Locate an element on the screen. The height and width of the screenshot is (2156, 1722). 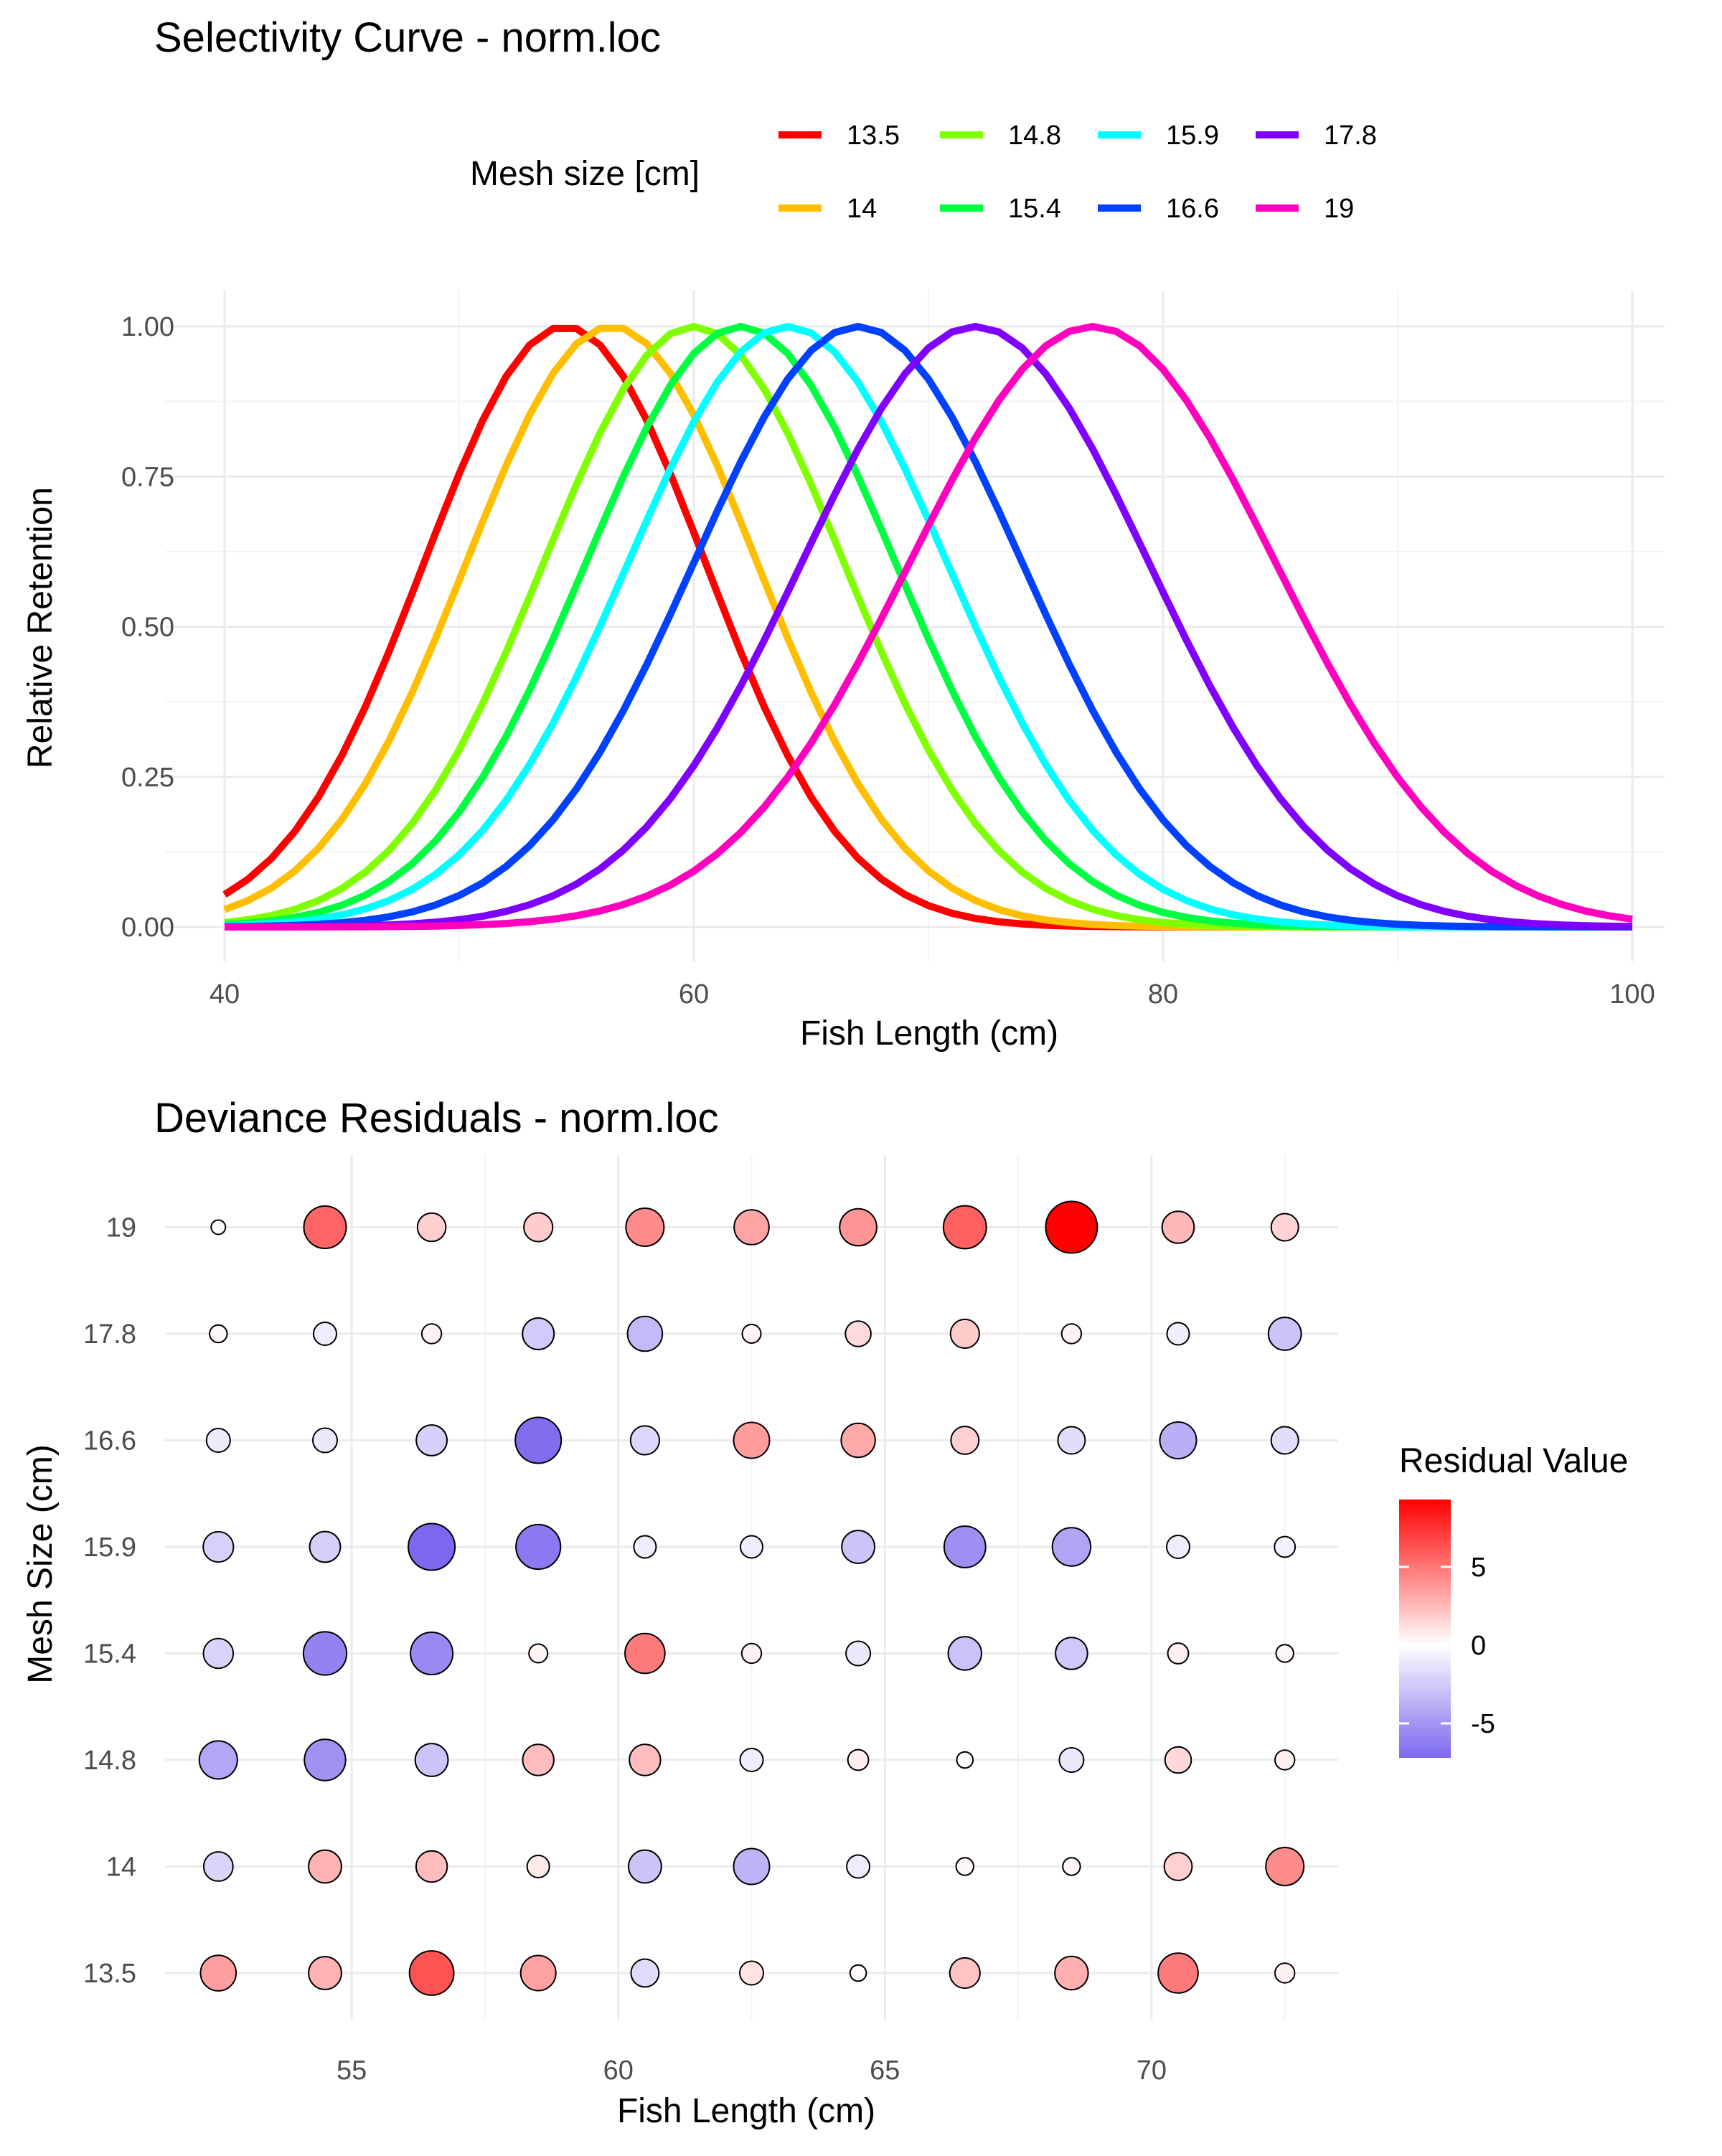
legend-label-14: 14 is located at coordinates (862, 209).